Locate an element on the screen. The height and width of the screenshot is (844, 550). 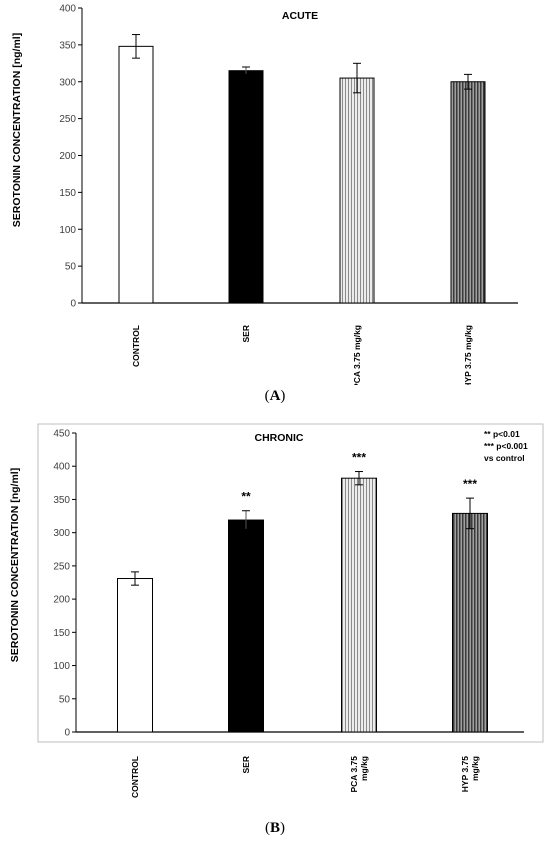
legend-line: ** p<0.01 is located at coordinates (502, 434).